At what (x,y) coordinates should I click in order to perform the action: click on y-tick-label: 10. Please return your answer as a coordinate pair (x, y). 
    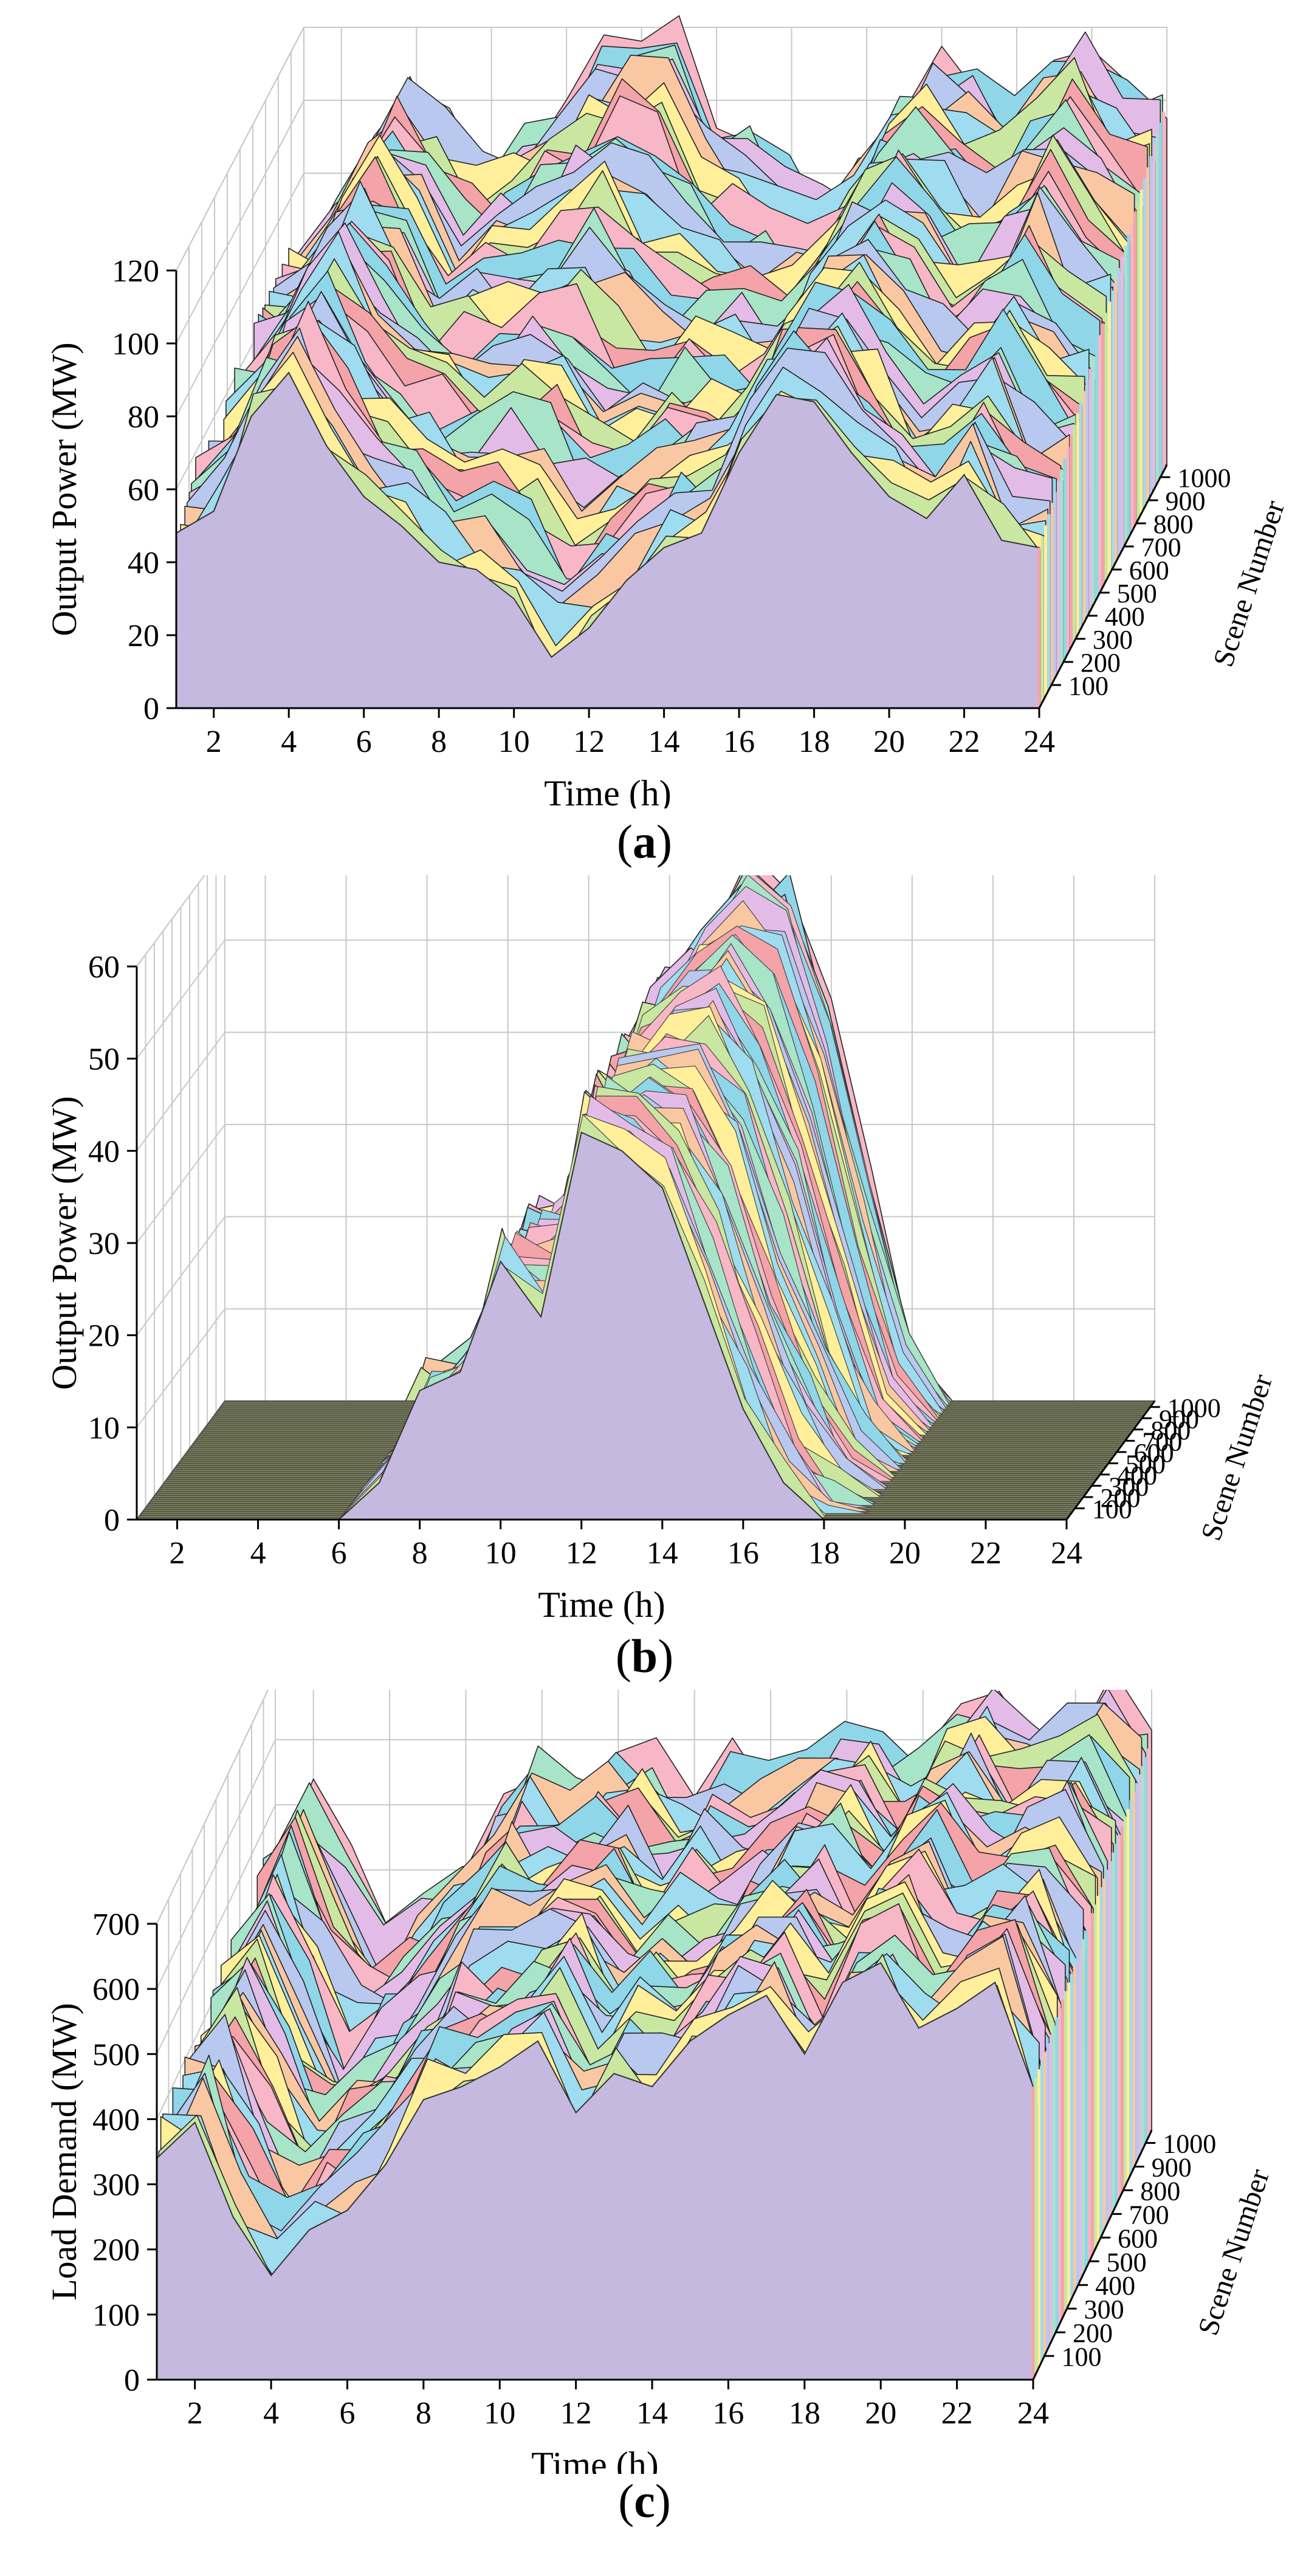
    Looking at the image, I should click on (104, 1428).